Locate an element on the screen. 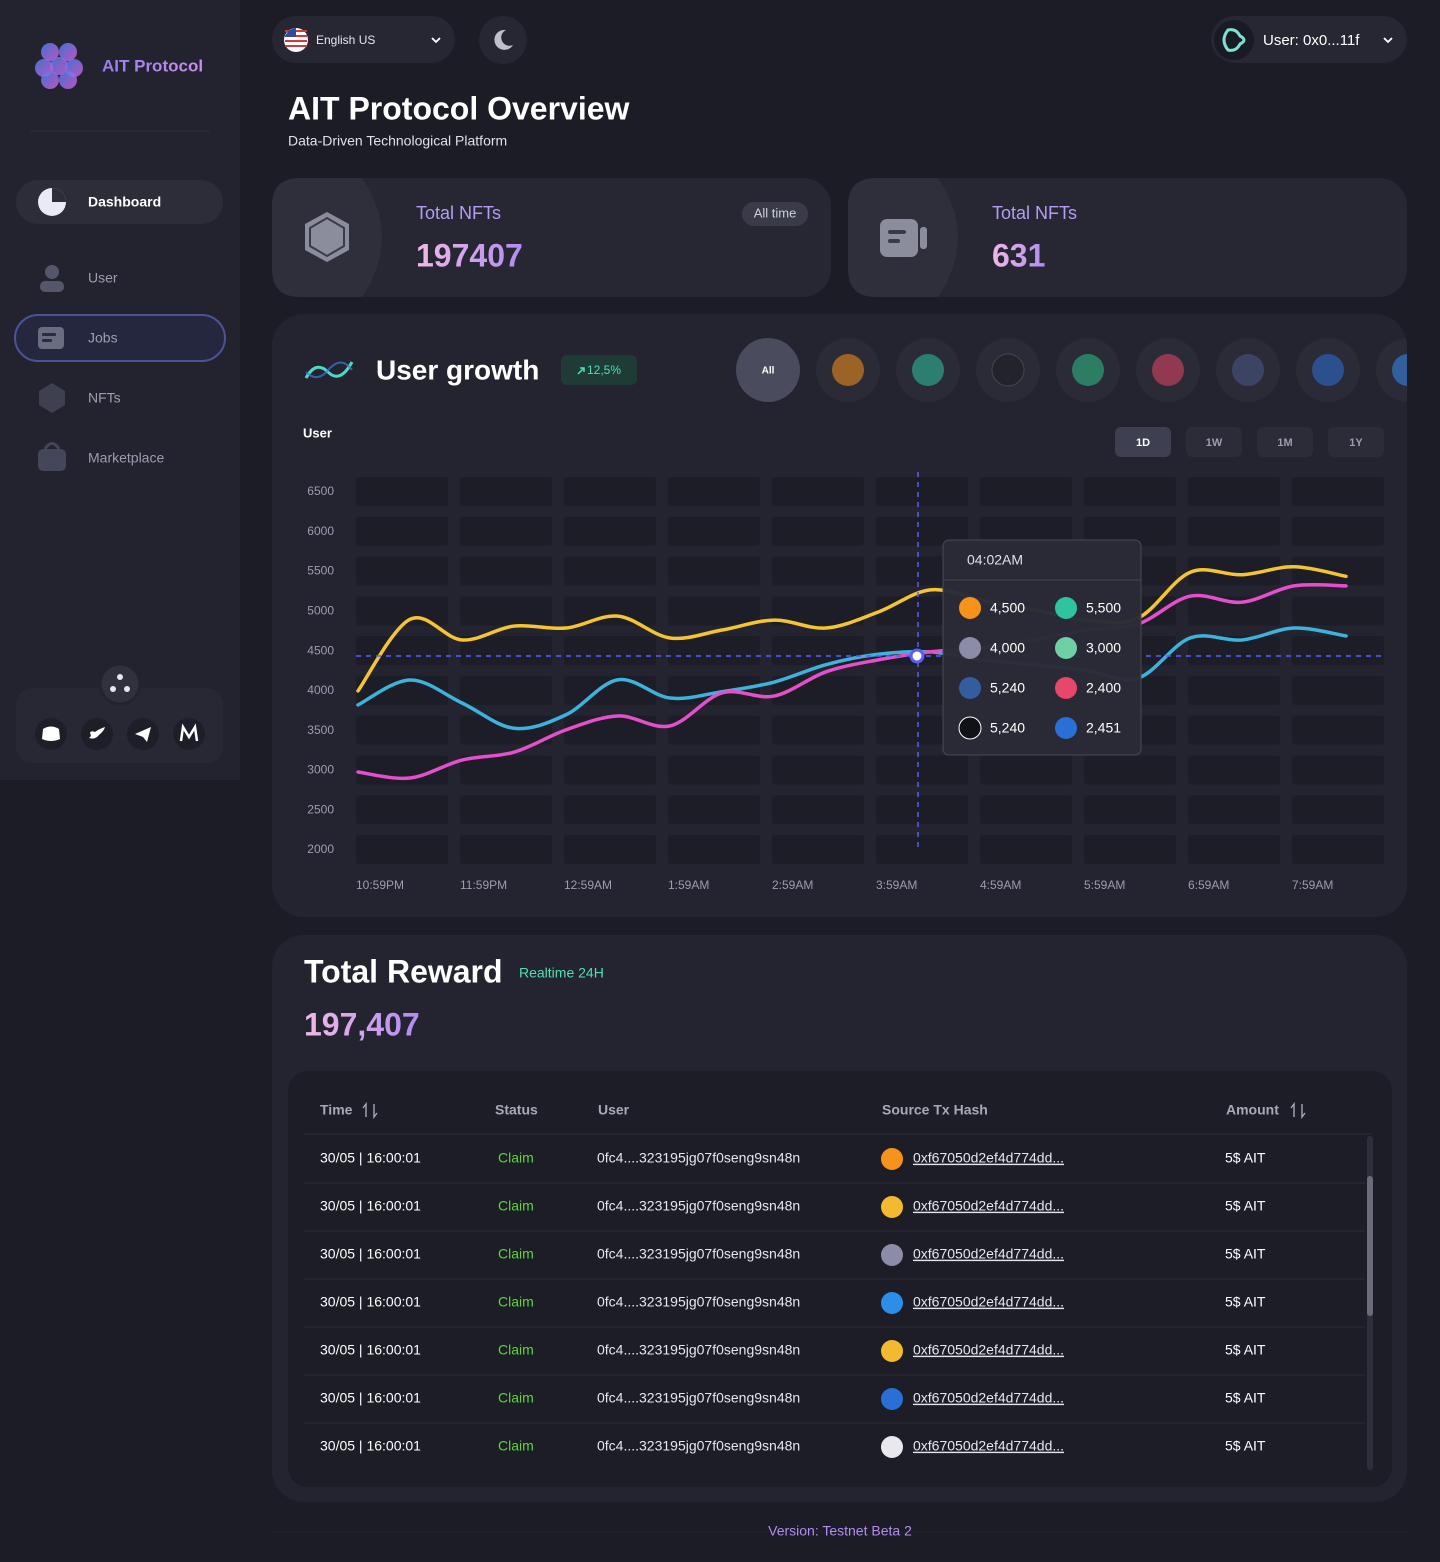  moon-icon is located at coordinates (503, 39).